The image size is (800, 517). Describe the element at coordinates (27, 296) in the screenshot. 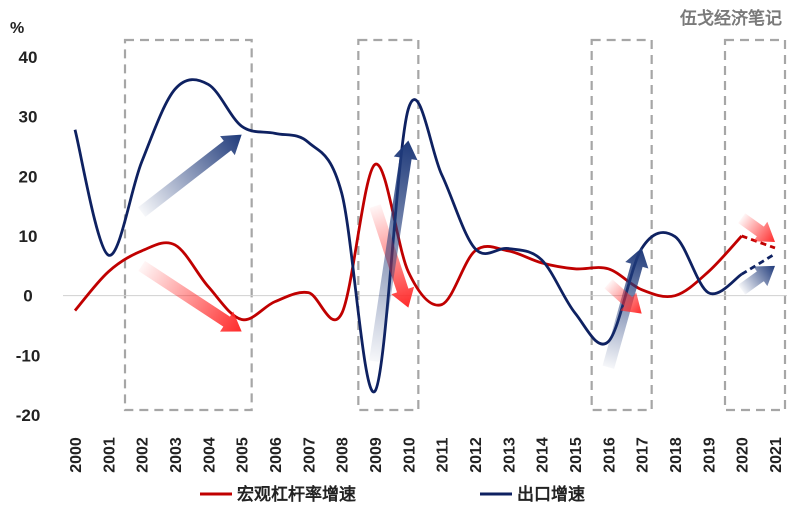

I see `y-tick-label: 0` at that location.